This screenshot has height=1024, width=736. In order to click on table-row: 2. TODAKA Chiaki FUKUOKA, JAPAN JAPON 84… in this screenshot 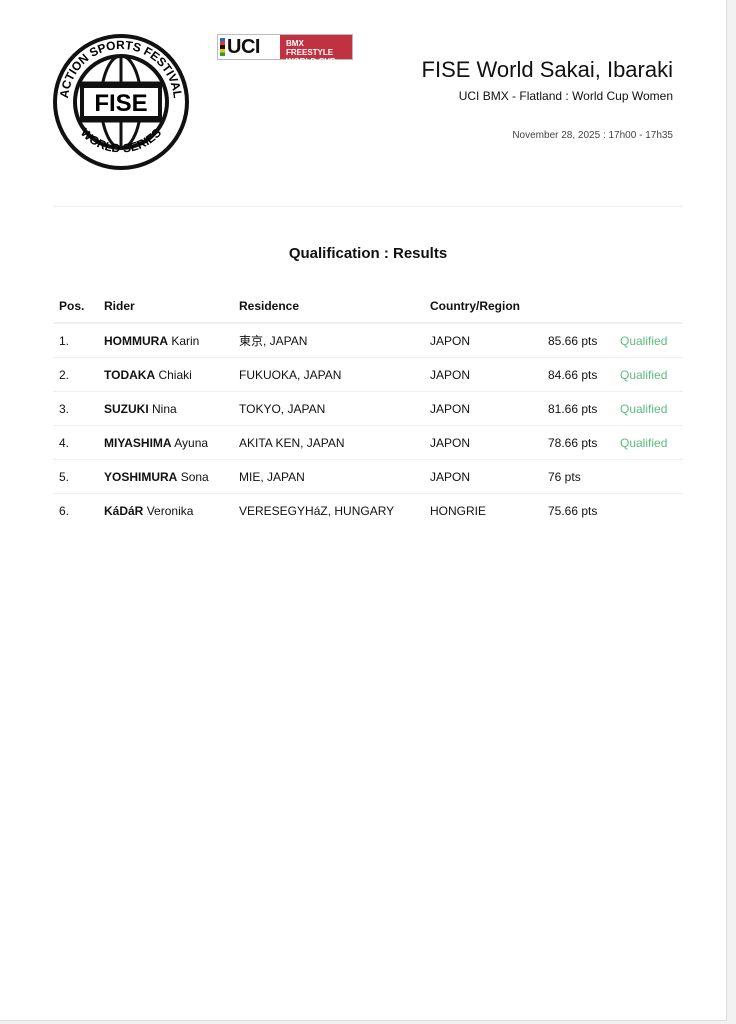, I will do `click(368, 374)`.